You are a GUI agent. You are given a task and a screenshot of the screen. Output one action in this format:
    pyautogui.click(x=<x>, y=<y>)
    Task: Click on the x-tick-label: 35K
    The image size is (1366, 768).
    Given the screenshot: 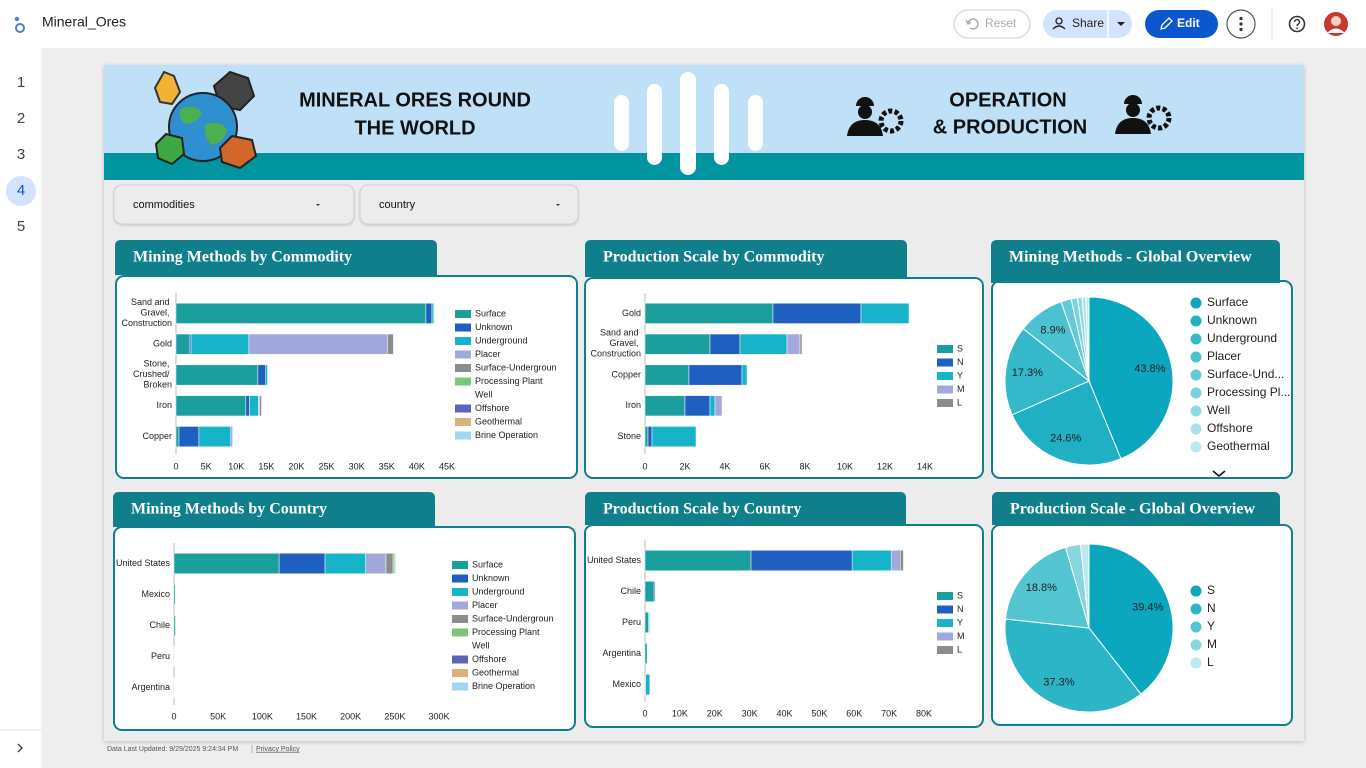 What is the action you would take?
    pyautogui.click(x=387, y=466)
    